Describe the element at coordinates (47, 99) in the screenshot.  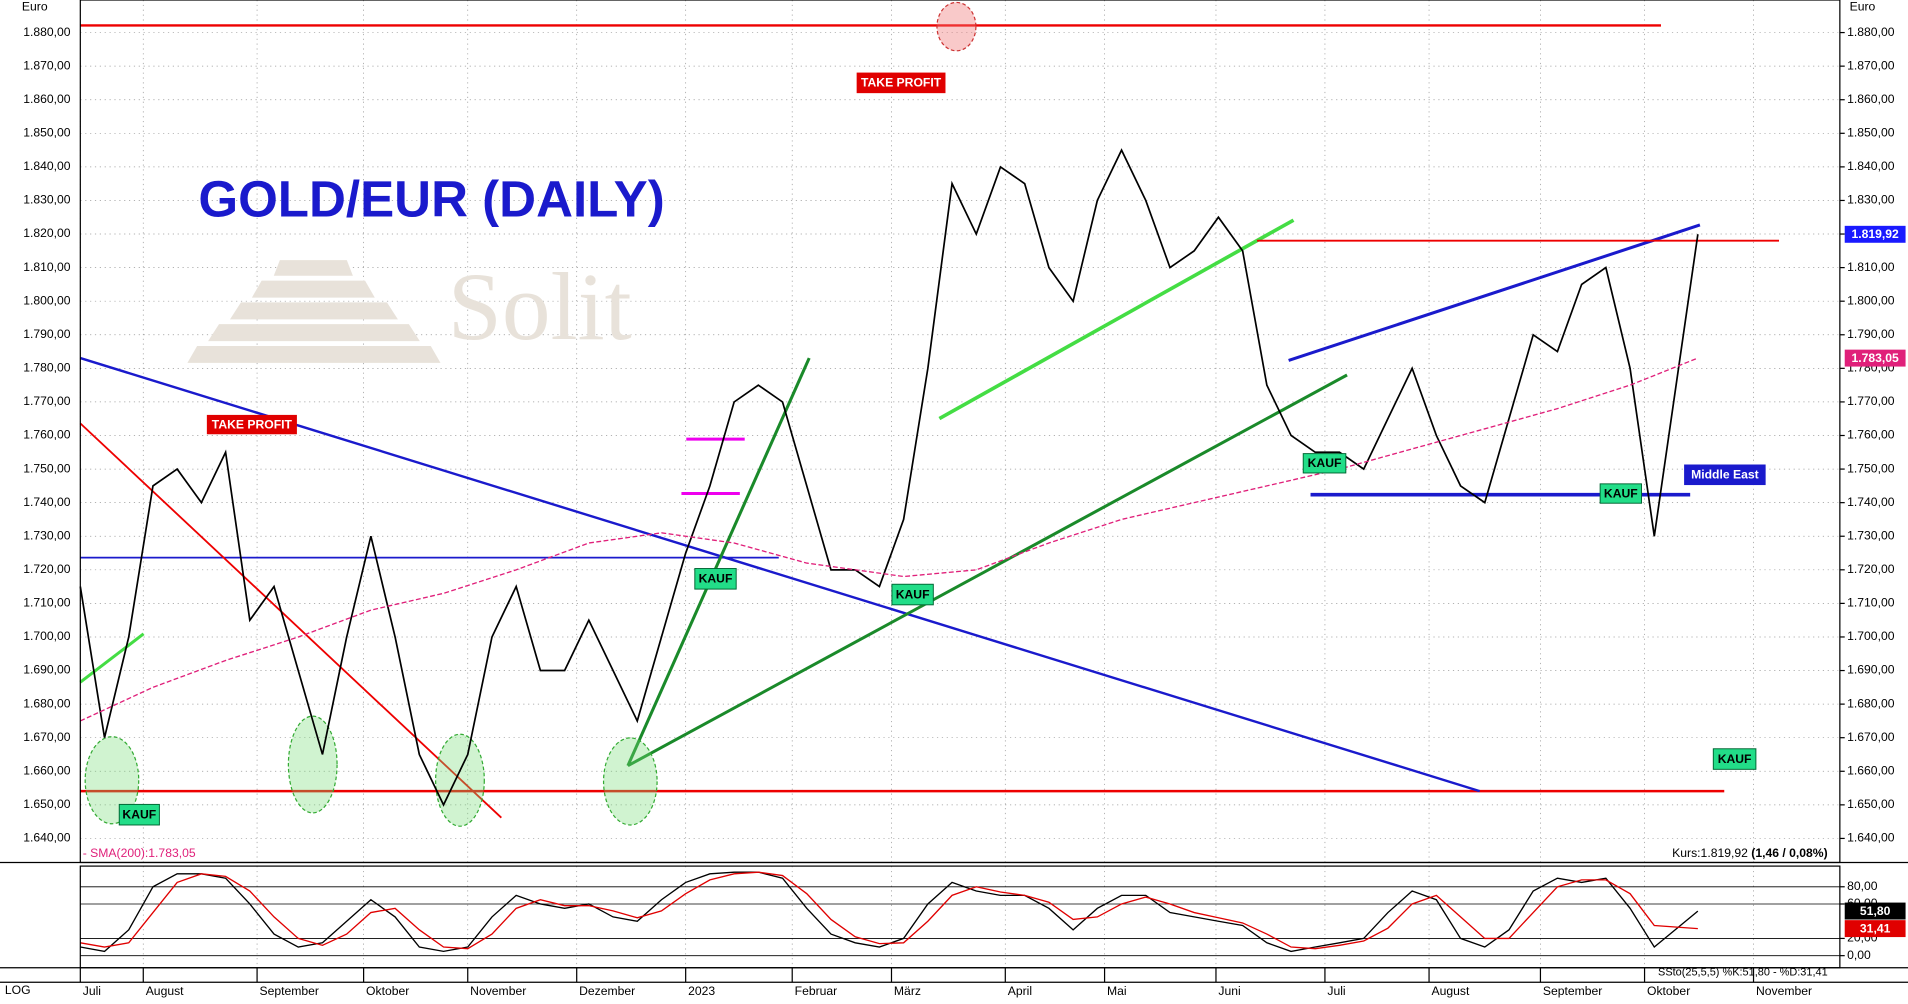
I see `y-tick-label: 1.860,00` at that location.